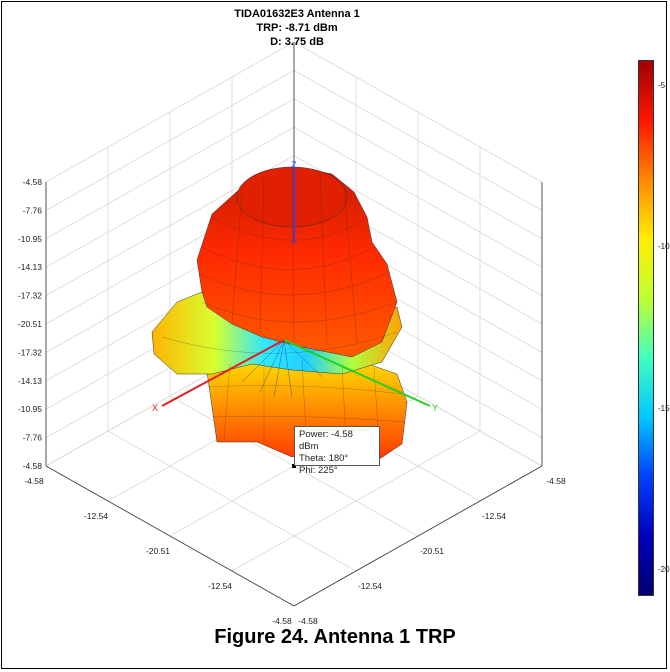  I want to click on datatip-theta: Theta: 180°, so click(324, 458).